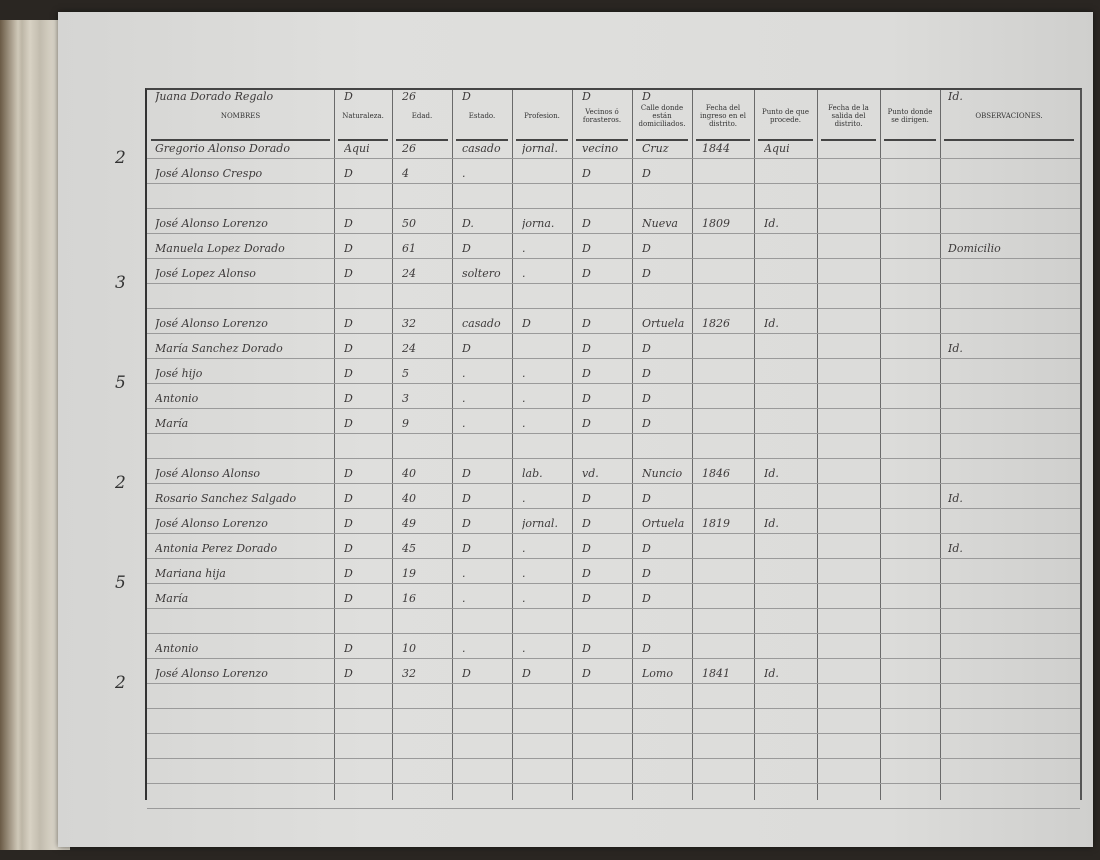  I want to click on cell-nombres: José Lopez Alonso, so click(205, 273).